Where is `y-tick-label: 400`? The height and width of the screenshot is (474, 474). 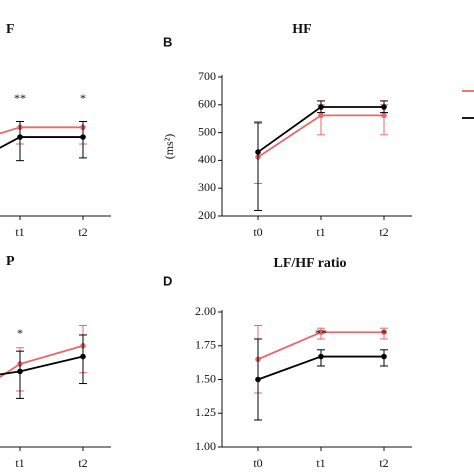 y-tick-label: 400 is located at coordinates (207, 159).